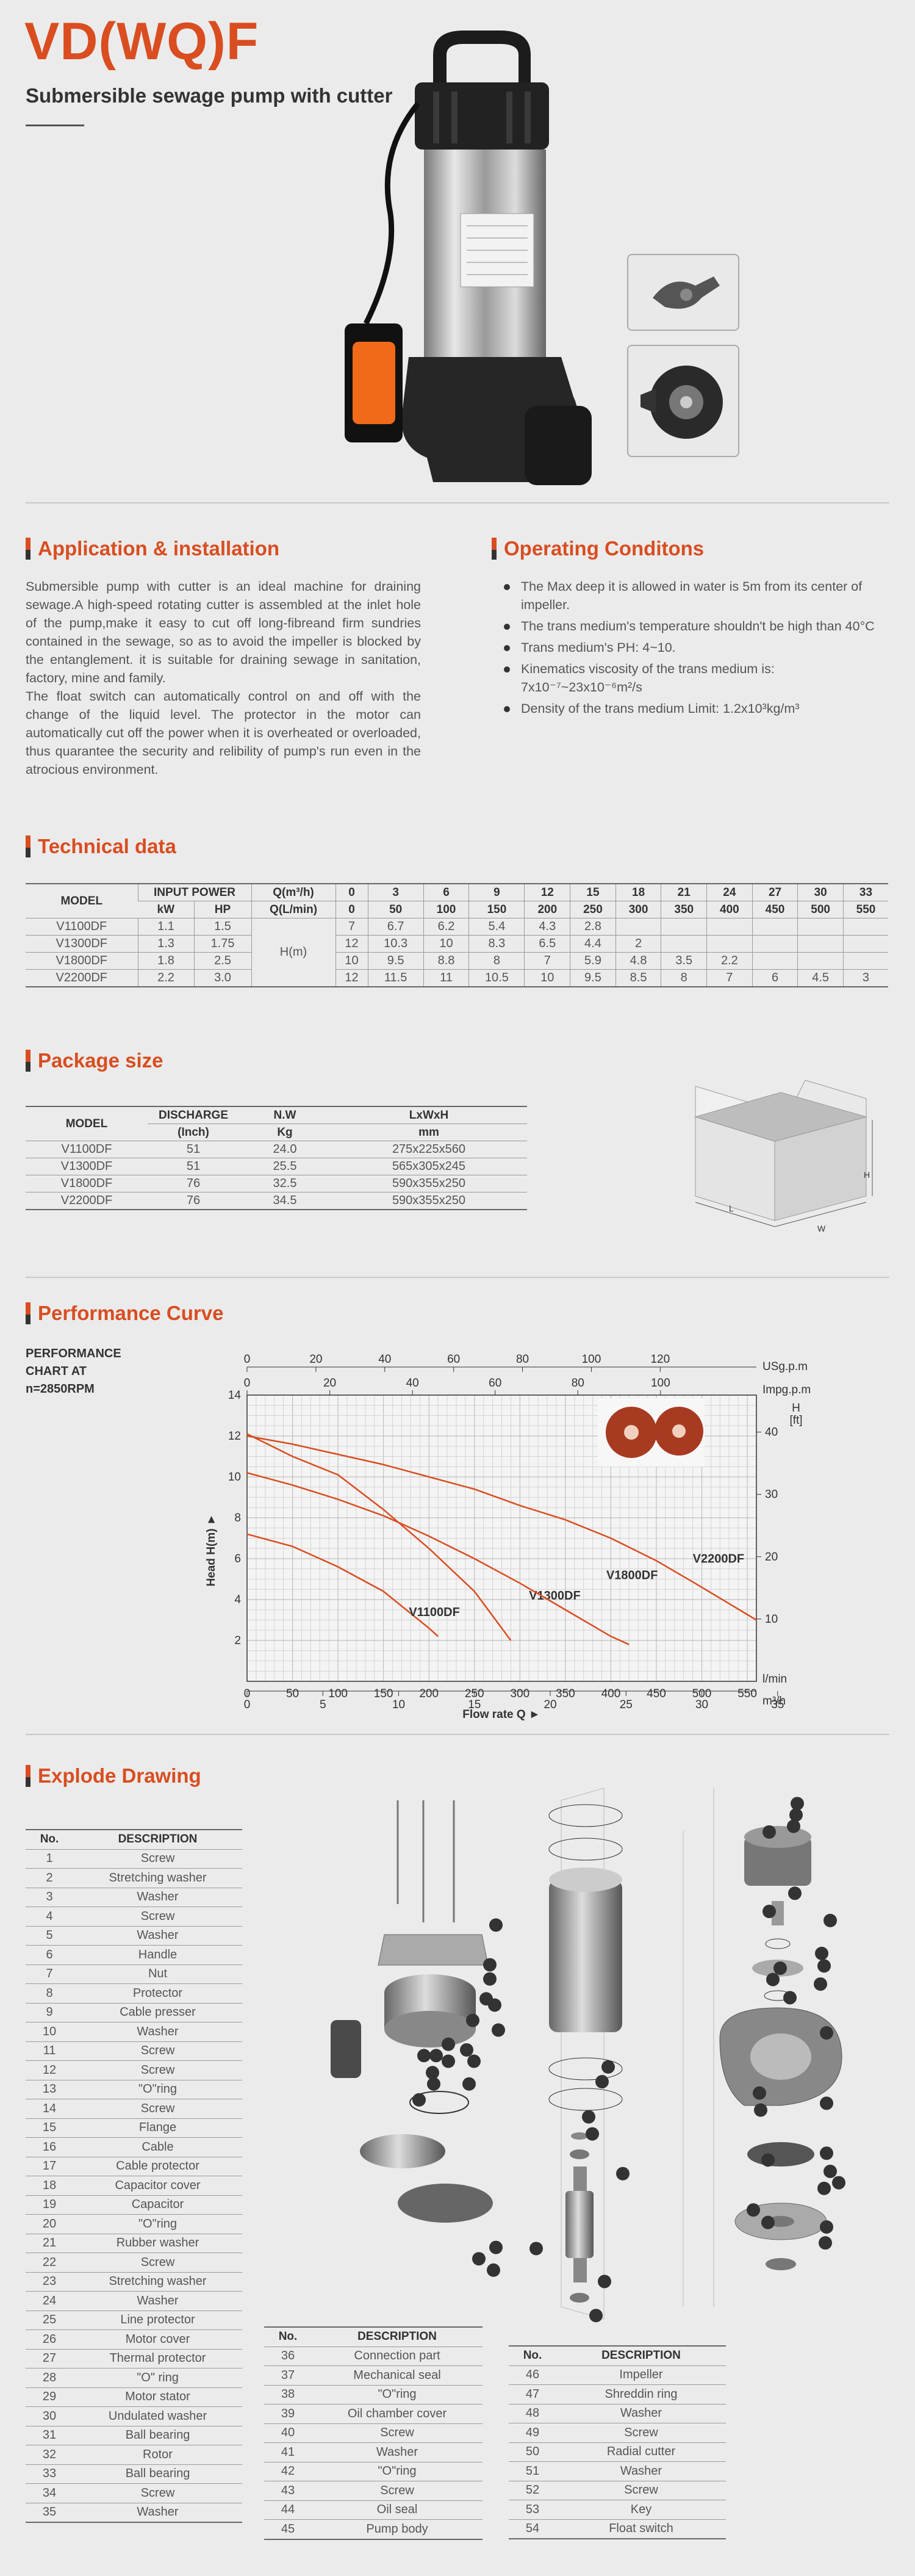 The height and width of the screenshot is (2576, 915). I want to click on x-tick-label: 200, so click(429, 1693).